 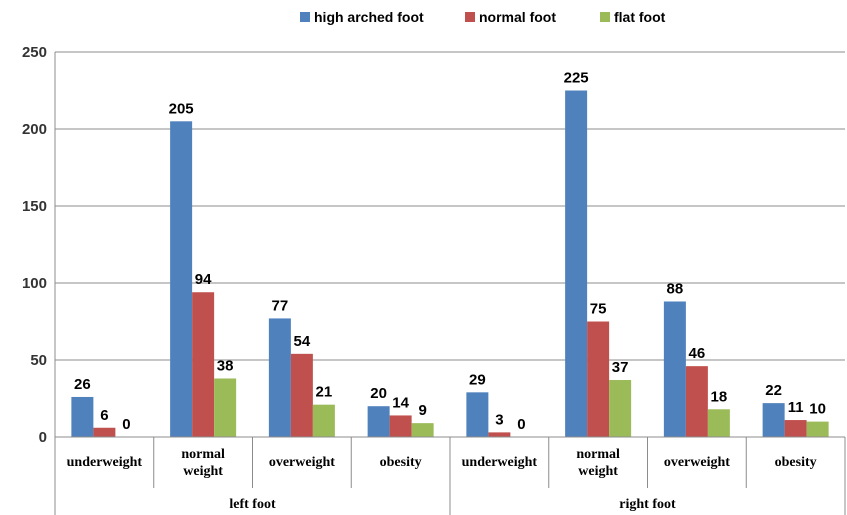 I want to click on y-tick-label: 50, so click(x=38, y=360).